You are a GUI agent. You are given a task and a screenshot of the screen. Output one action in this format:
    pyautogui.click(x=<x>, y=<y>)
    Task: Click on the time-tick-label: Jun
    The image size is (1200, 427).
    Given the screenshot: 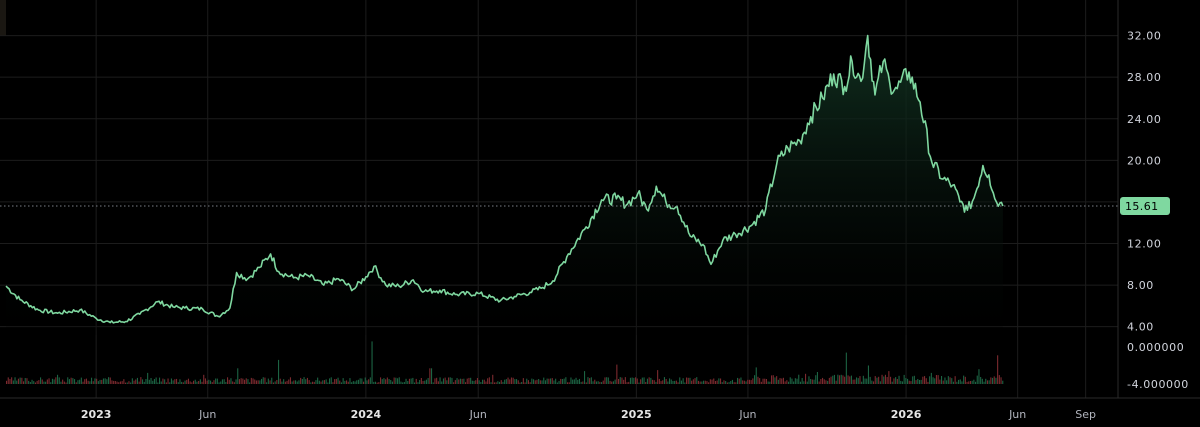 What is the action you would take?
    pyautogui.click(x=747, y=414)
    